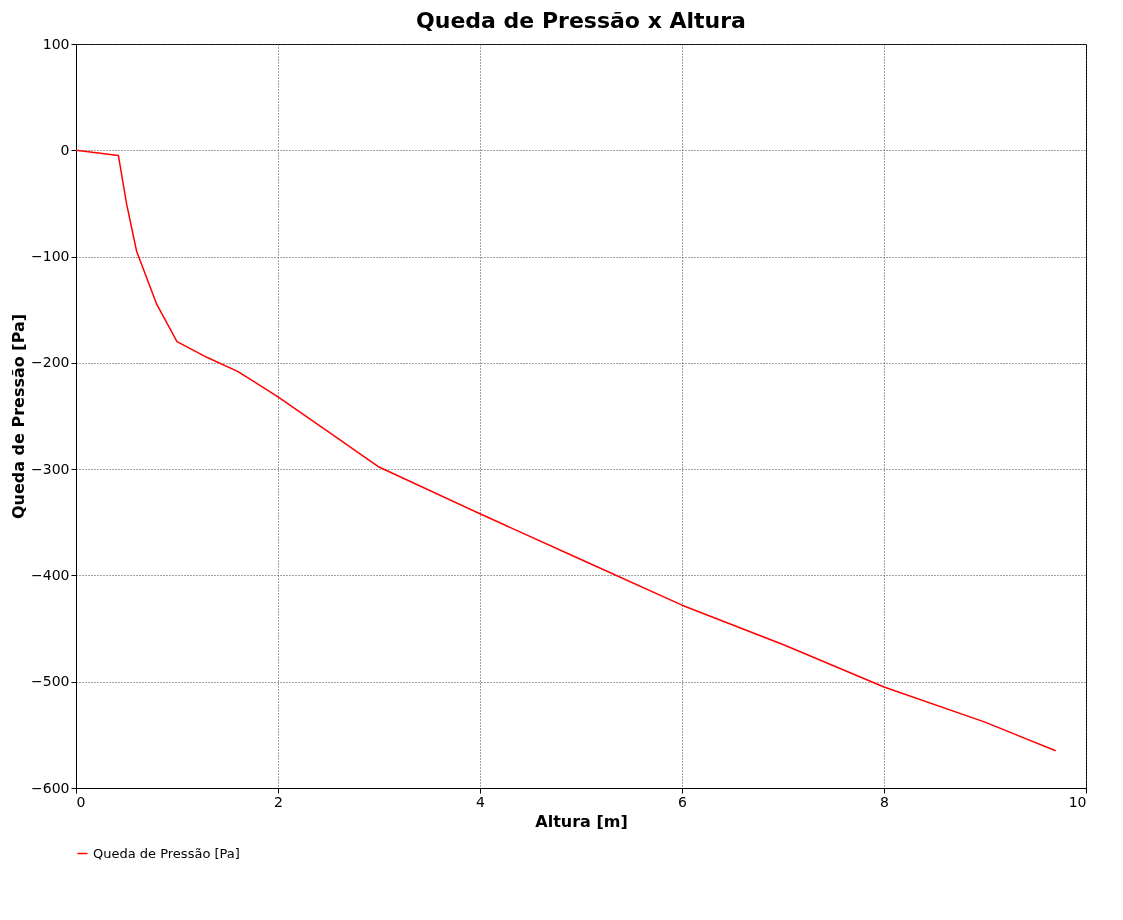  What do you see at coordinates (50, 256) in the screenshot?
I see `y-tick-label: −100` at bounding box center [50, 256].